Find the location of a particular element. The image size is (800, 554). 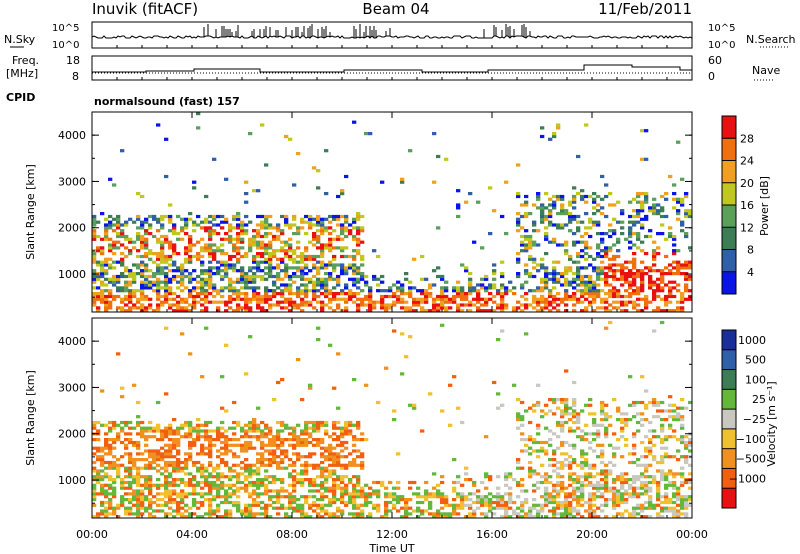

colorbar-tick-label: 16 is located at coordinates (747, 205).